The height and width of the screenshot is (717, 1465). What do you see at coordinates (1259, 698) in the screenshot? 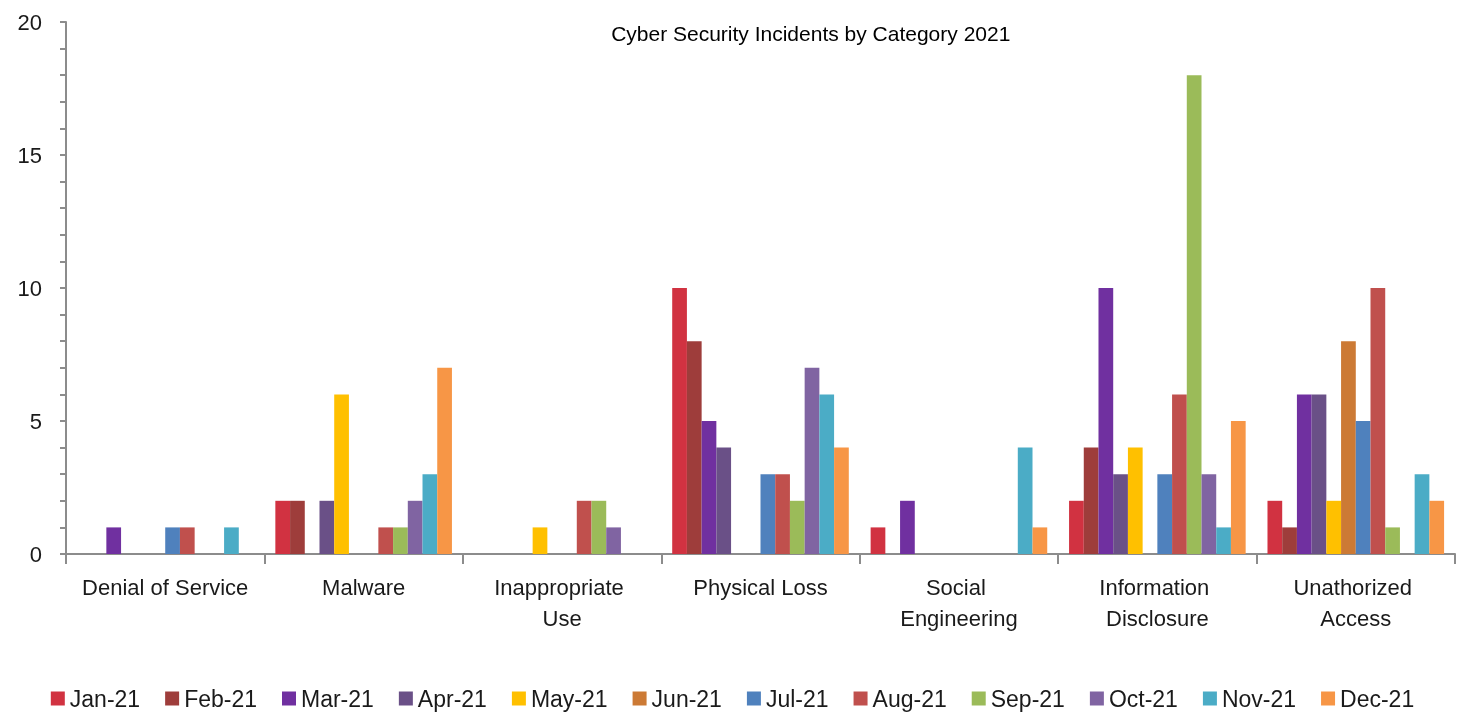
I see `legend-label: Nov-21` at bounding box center [1259, 698].